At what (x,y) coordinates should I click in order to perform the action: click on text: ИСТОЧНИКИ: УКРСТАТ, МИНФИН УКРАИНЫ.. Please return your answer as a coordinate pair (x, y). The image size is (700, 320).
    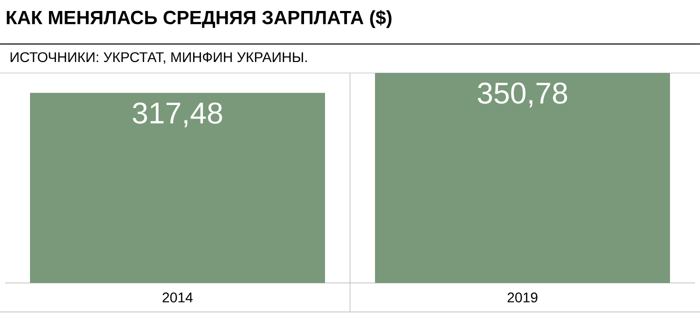
    Looking at the image, I should click on (158, 58).